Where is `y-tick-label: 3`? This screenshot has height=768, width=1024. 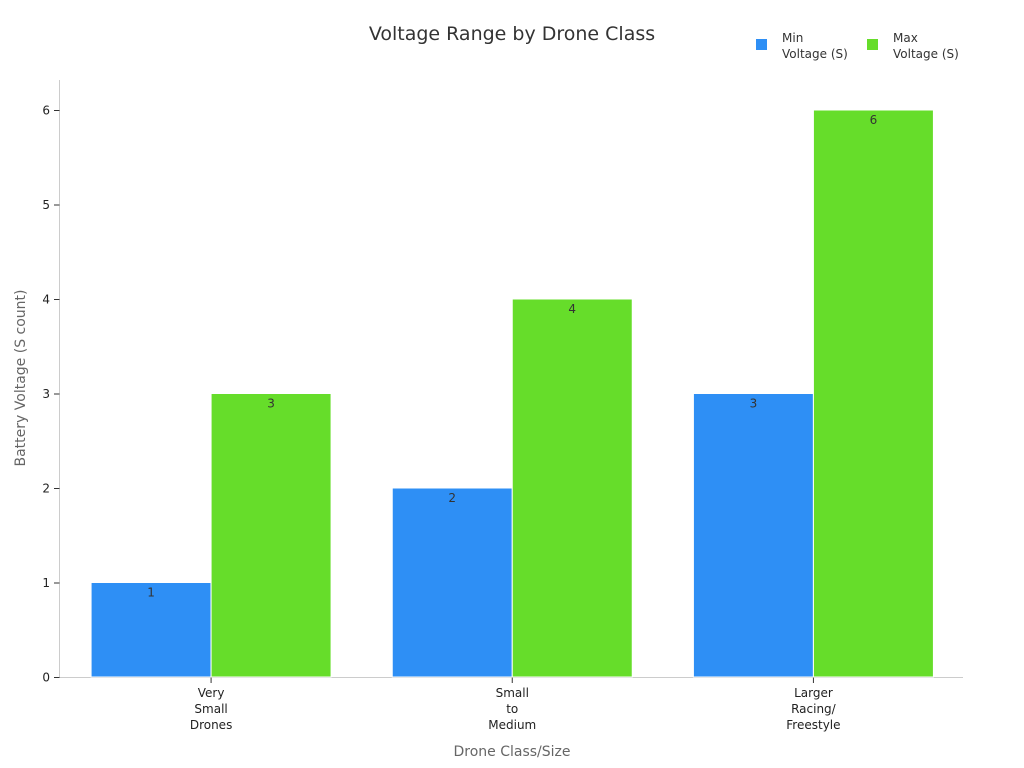
y-tick-label: 3 is located at coordinates (46, 394).